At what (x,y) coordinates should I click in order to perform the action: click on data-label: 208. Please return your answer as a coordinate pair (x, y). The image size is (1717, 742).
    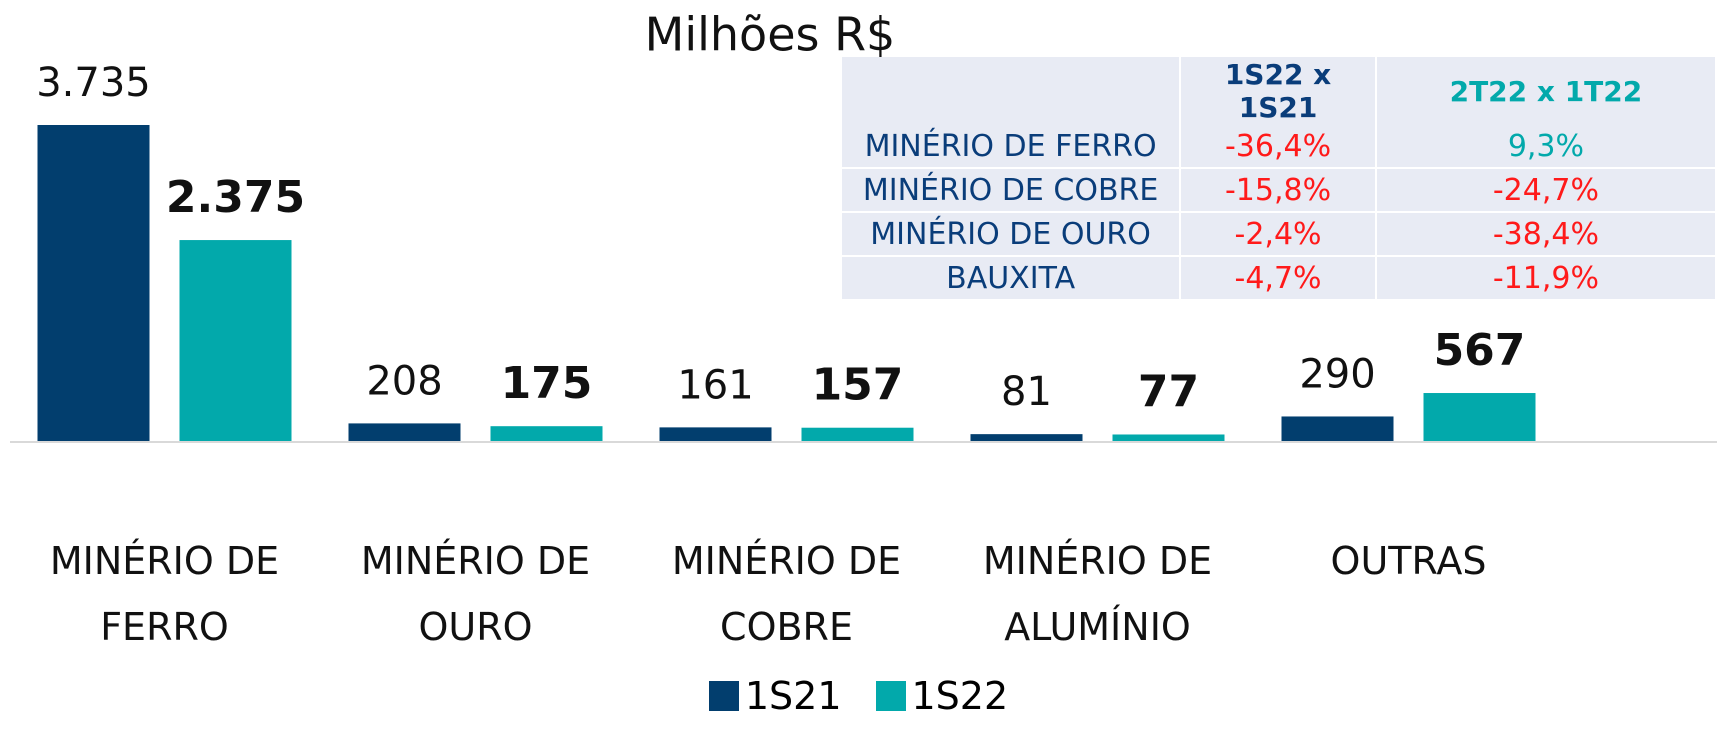
    Looking at the image, I should click on (404, 381).